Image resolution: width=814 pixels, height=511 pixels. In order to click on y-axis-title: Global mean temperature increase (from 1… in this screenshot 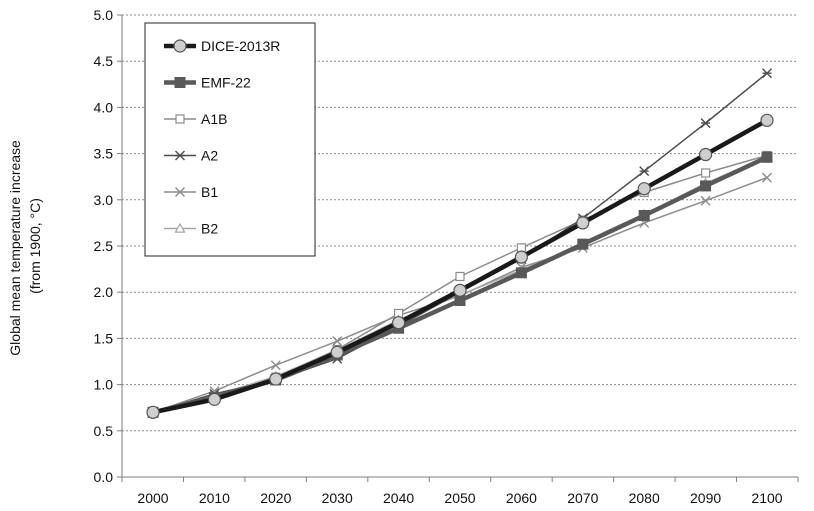, I will do `click(25, 245)`.